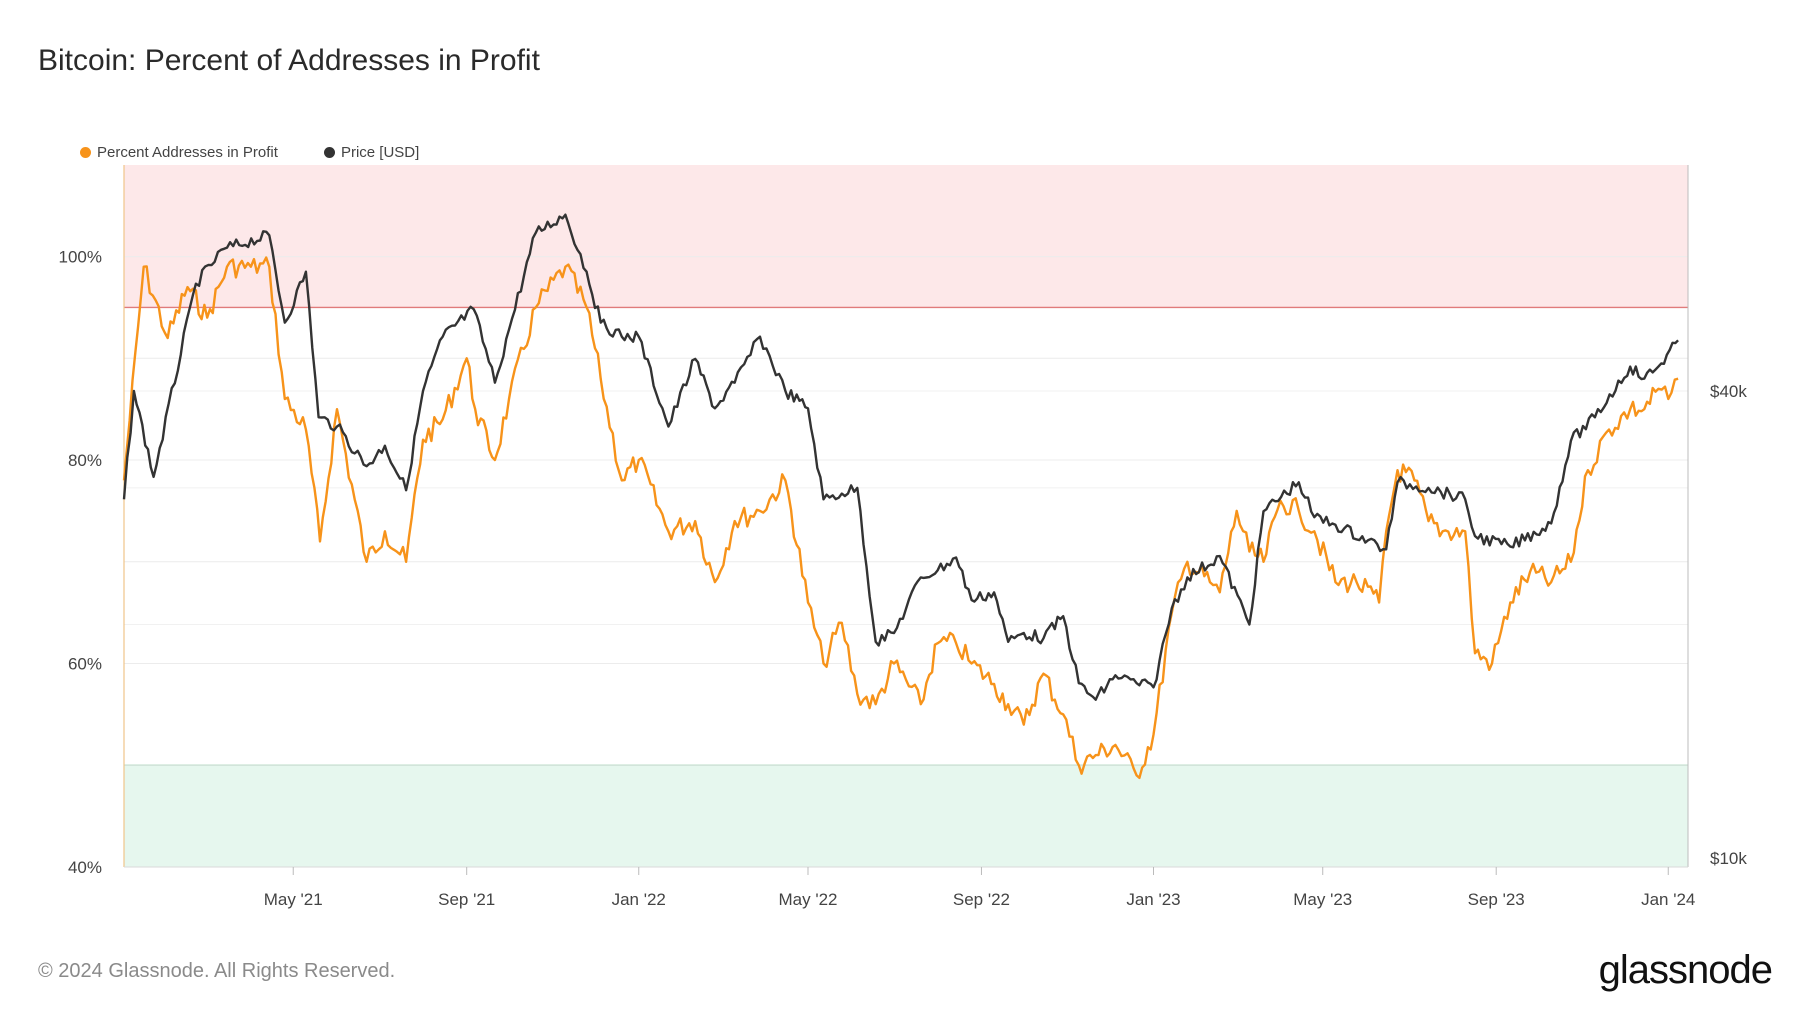  What do you see at coordinates (1153, 899) in the screenshot?
I see `x-tick-label: Jan '23` at bounding box center [1153, 899].